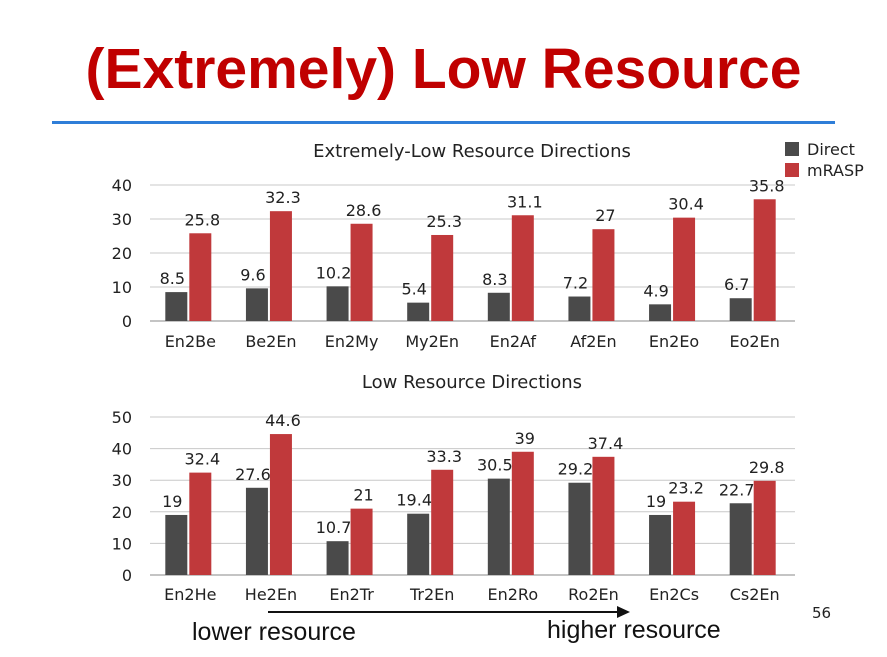 Image resolution: width=887 pixels, height=657 pixels. I want to click on chart1-data-label-mrasp: 35.8, so click(767, 185).